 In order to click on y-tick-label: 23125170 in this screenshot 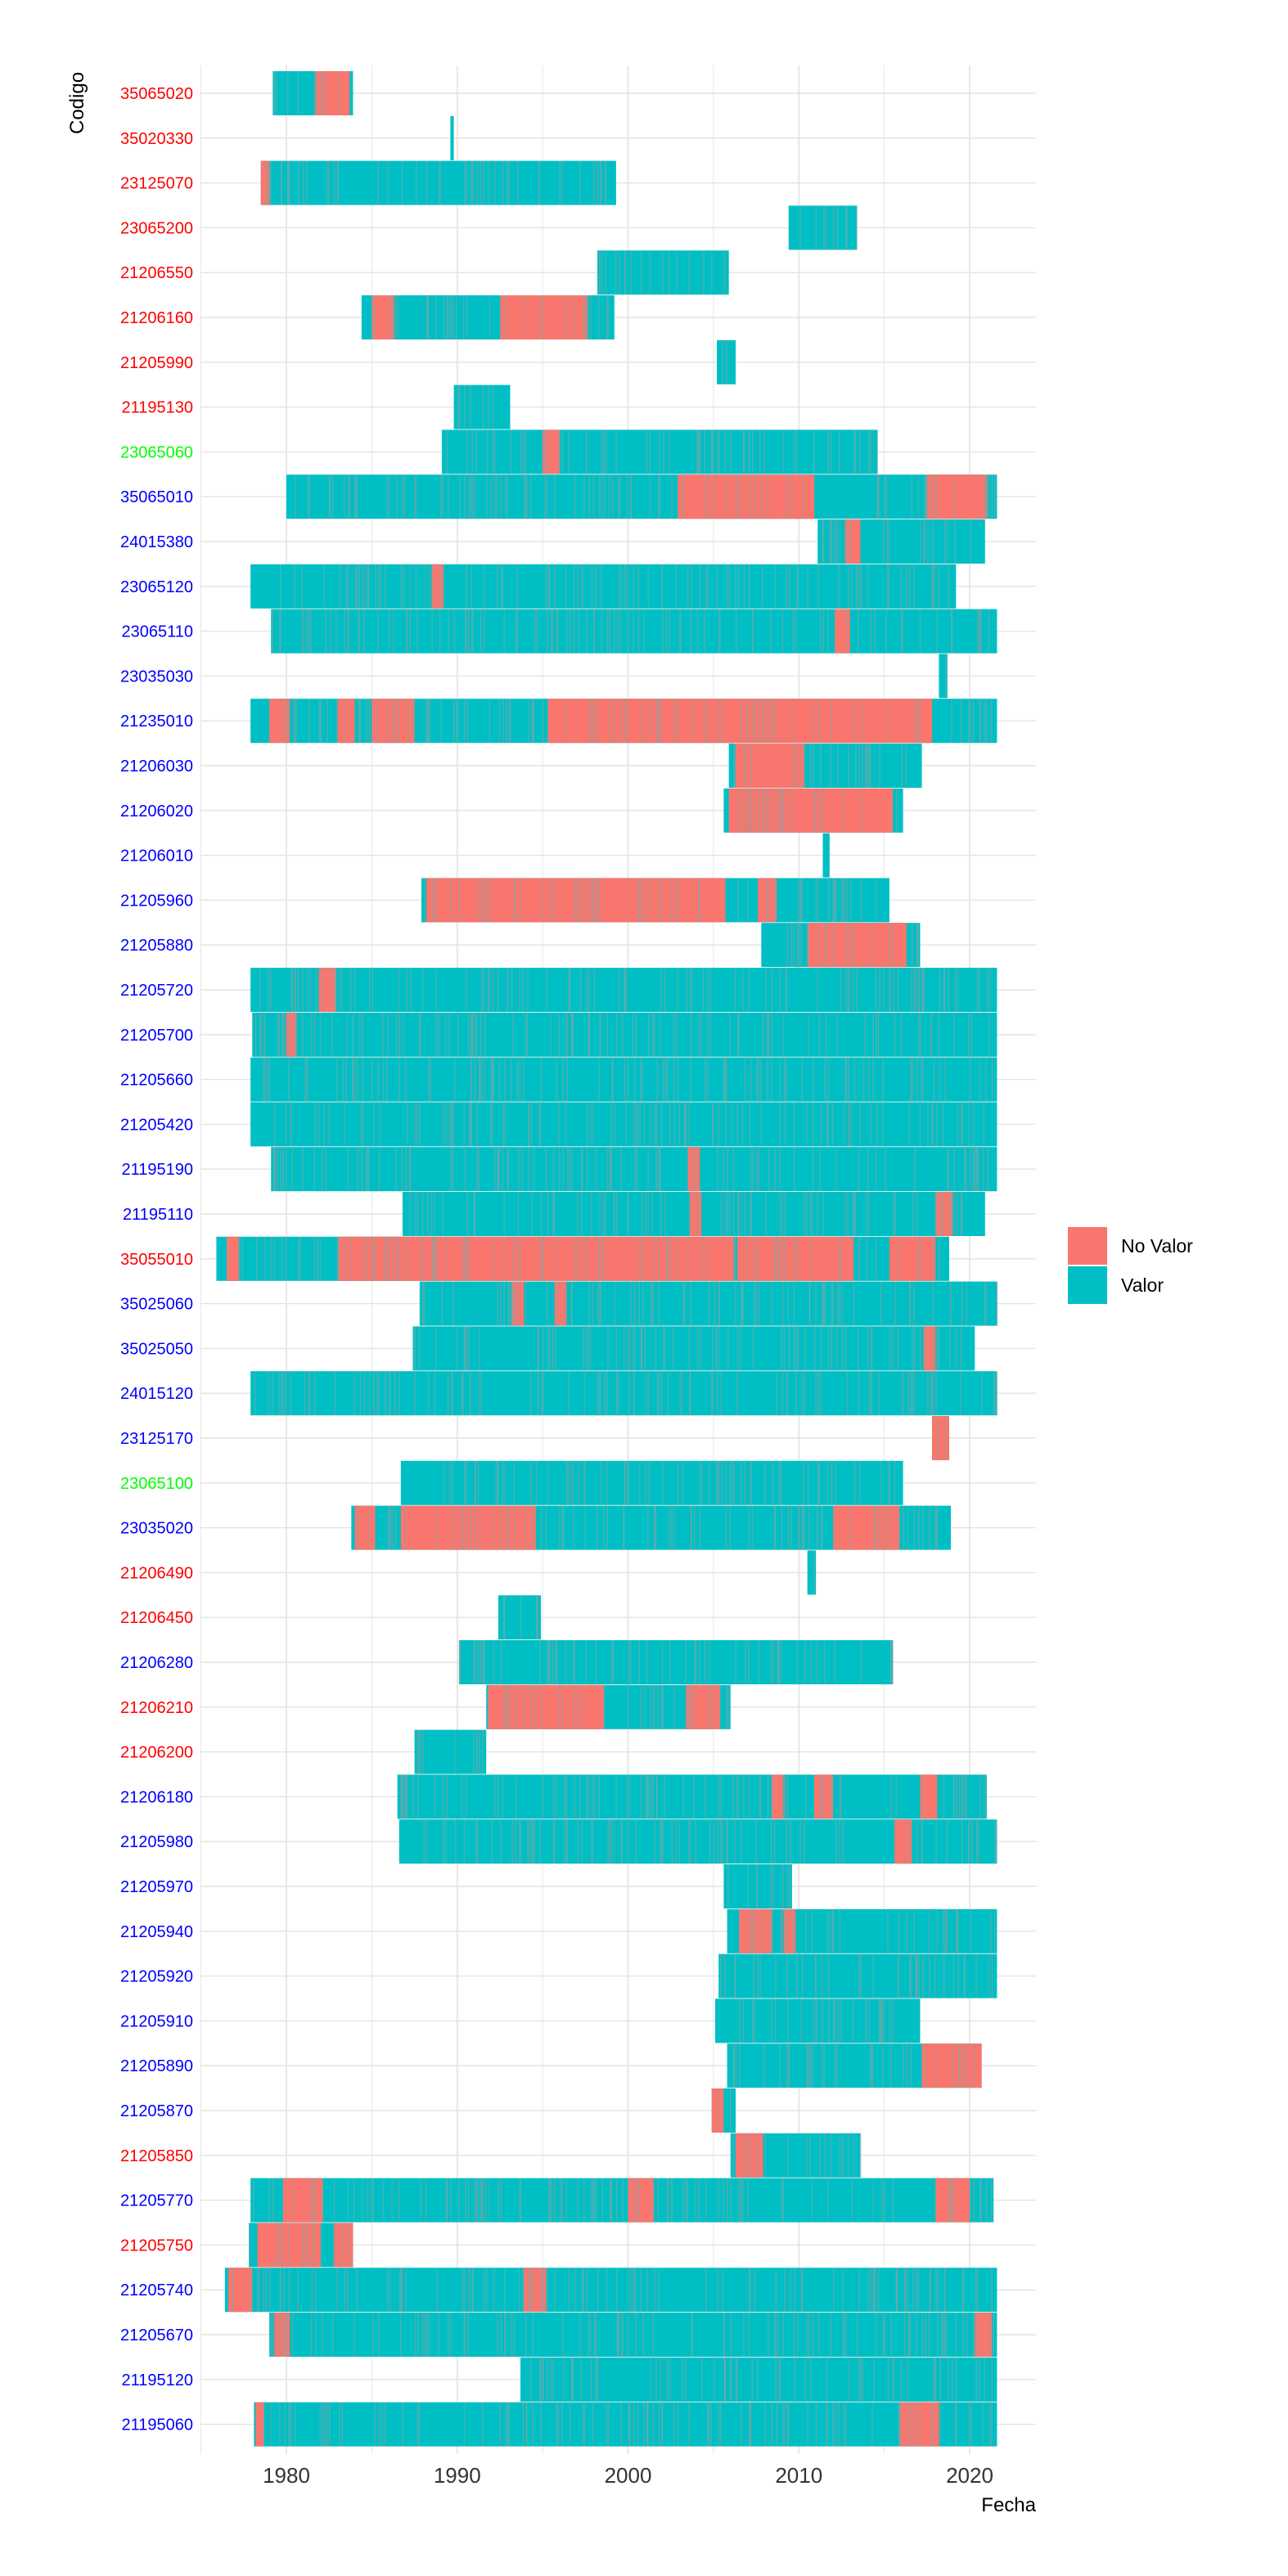, I will do `click(156, 1439)`.